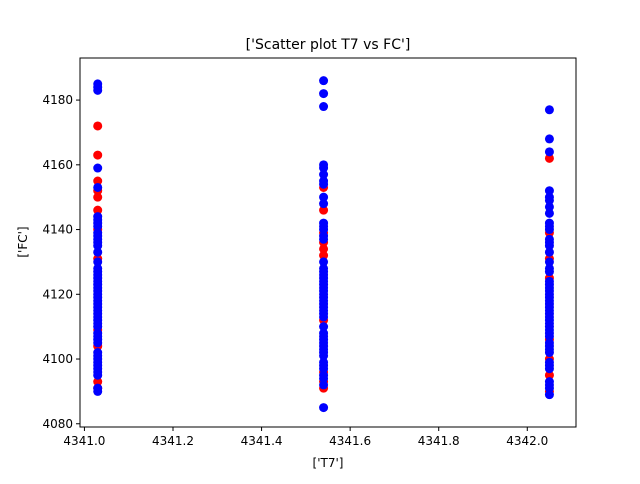 The image size is (640, 484). Describe the element at coordinates (57, 100) in the screenshot. I see `y-tick-label: 4180` at that location.